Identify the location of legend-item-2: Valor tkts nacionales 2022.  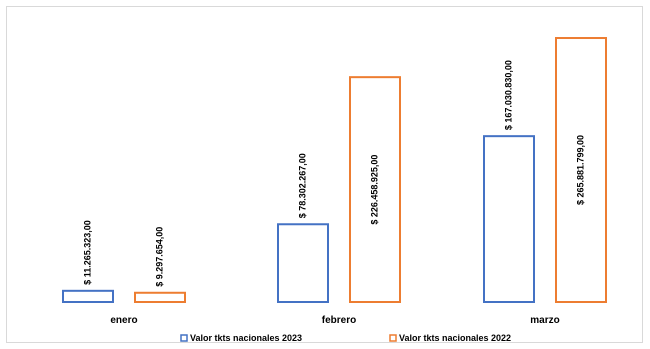
(450, 338).